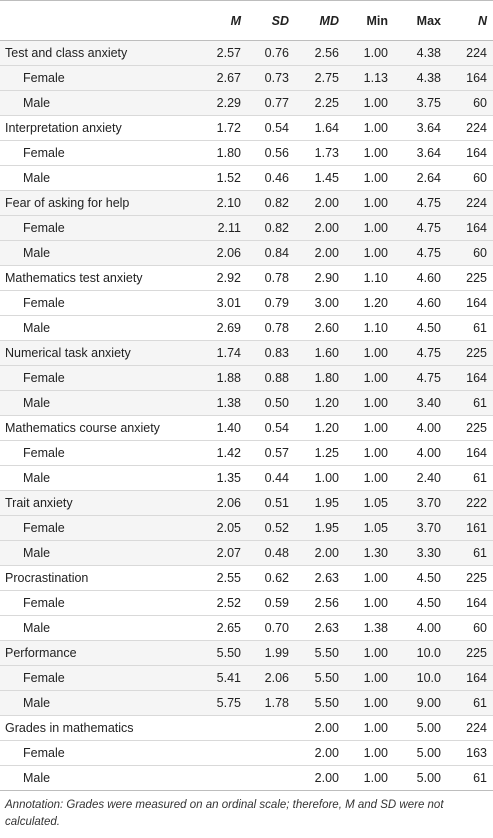  What do you see at coordinates (246, 653) in the screenshot?
I see `table-row-variable: Performance 5.50 1.99 5.50 1.00 10.0 225` at bounding box center [246, 653].